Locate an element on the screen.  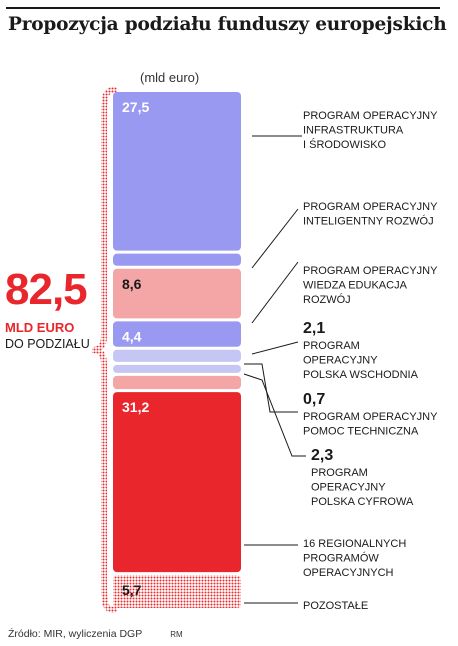
top-rule is located at coordinates (223, 8).